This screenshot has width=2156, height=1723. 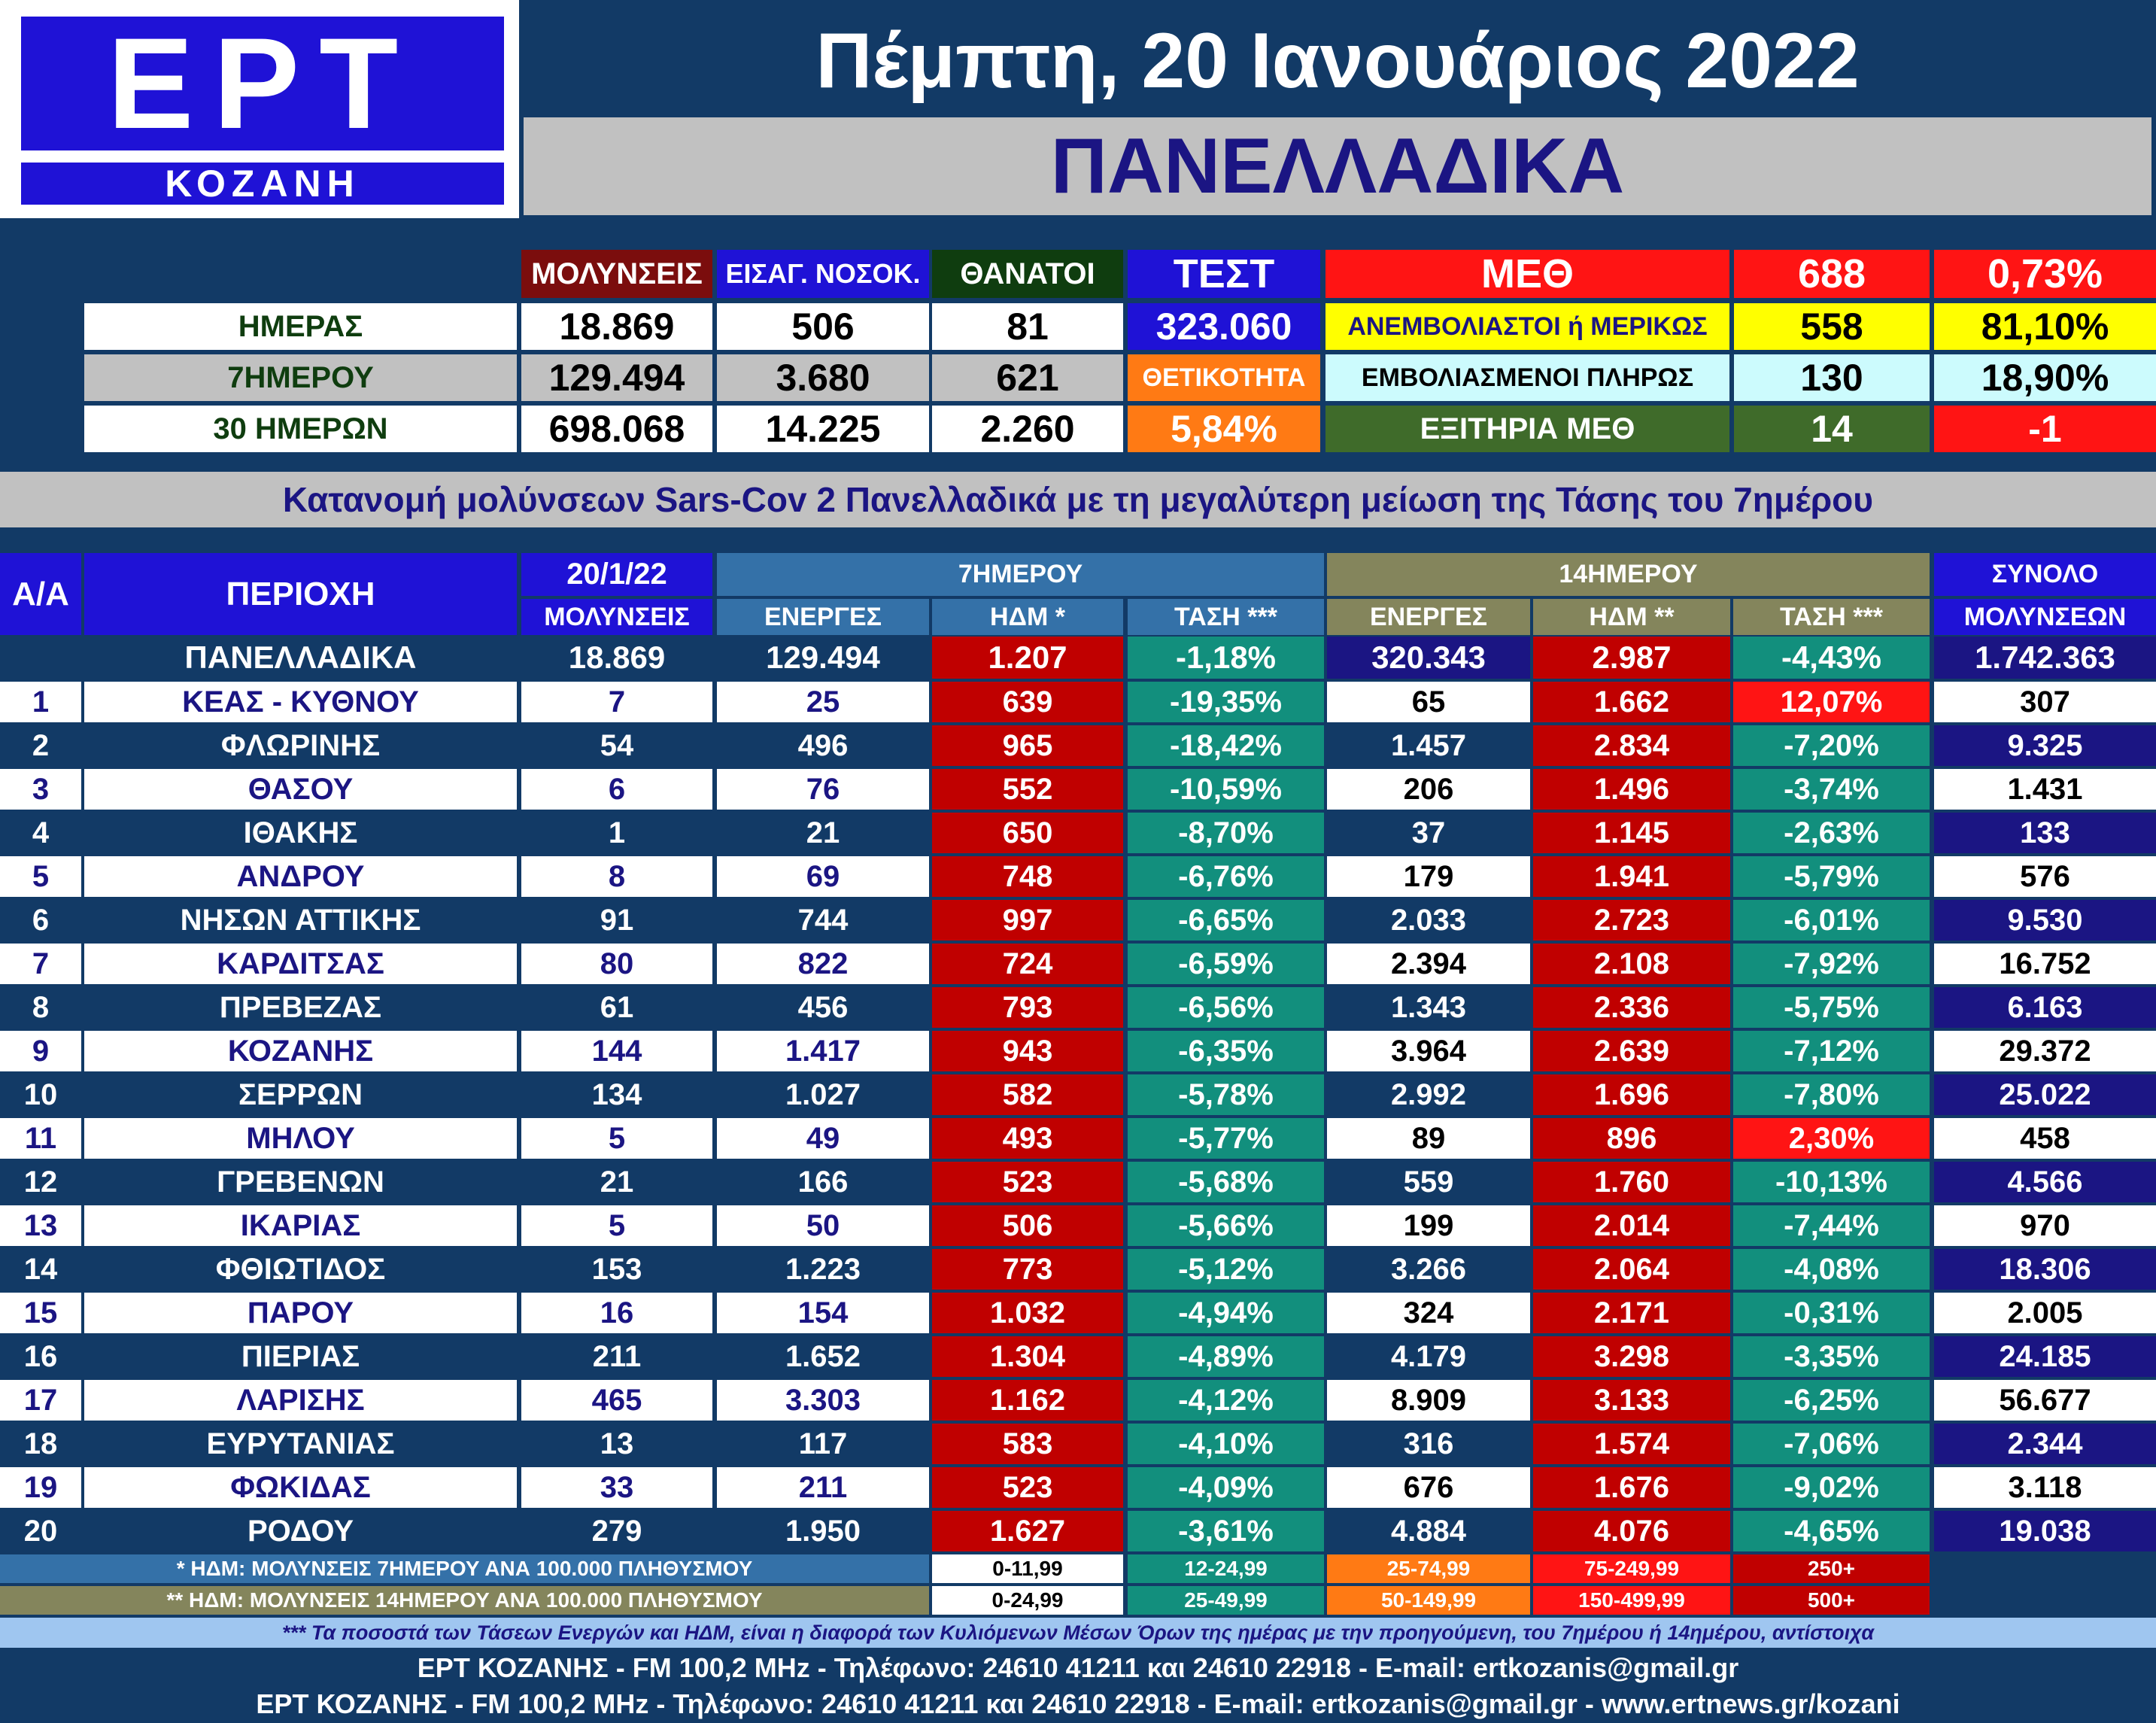 I want to click on cell-hdm7: 1.304, so click(x=1027, y=1356).